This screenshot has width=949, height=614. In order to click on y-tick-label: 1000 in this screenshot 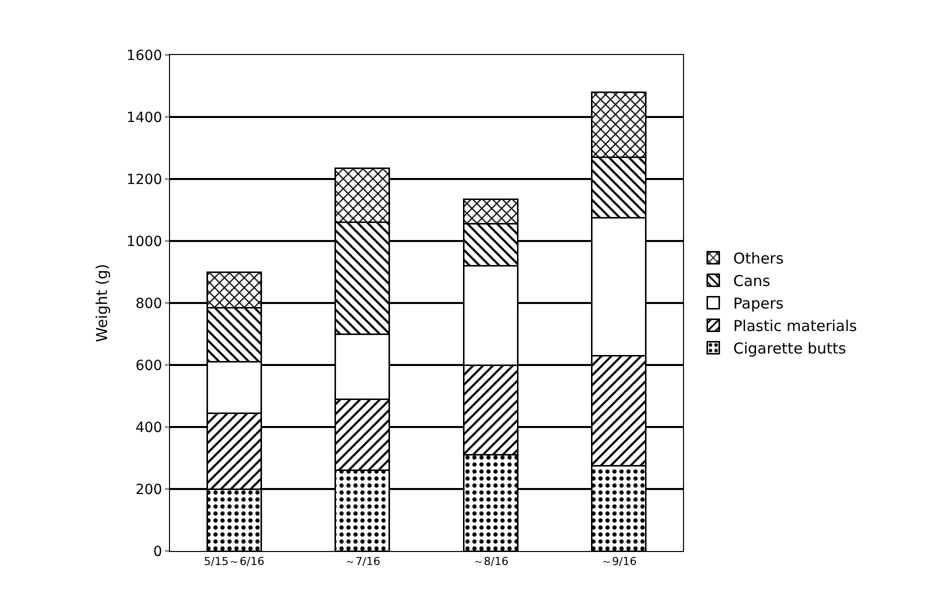, I will do `click(144, 242)`.